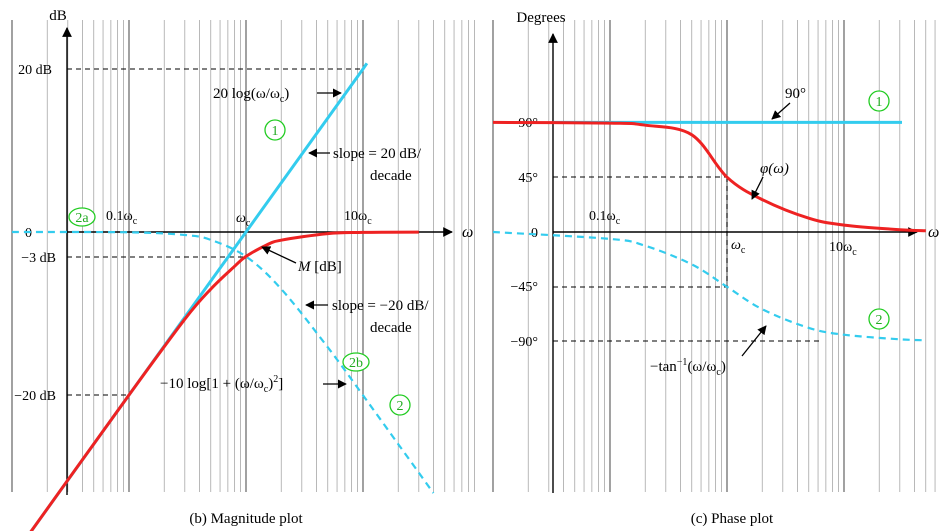 The image size is (939, 531). Describe the element at coordinates (774, 169) in the screenshot. I see `ann-phi: φ(ω)` at that location.